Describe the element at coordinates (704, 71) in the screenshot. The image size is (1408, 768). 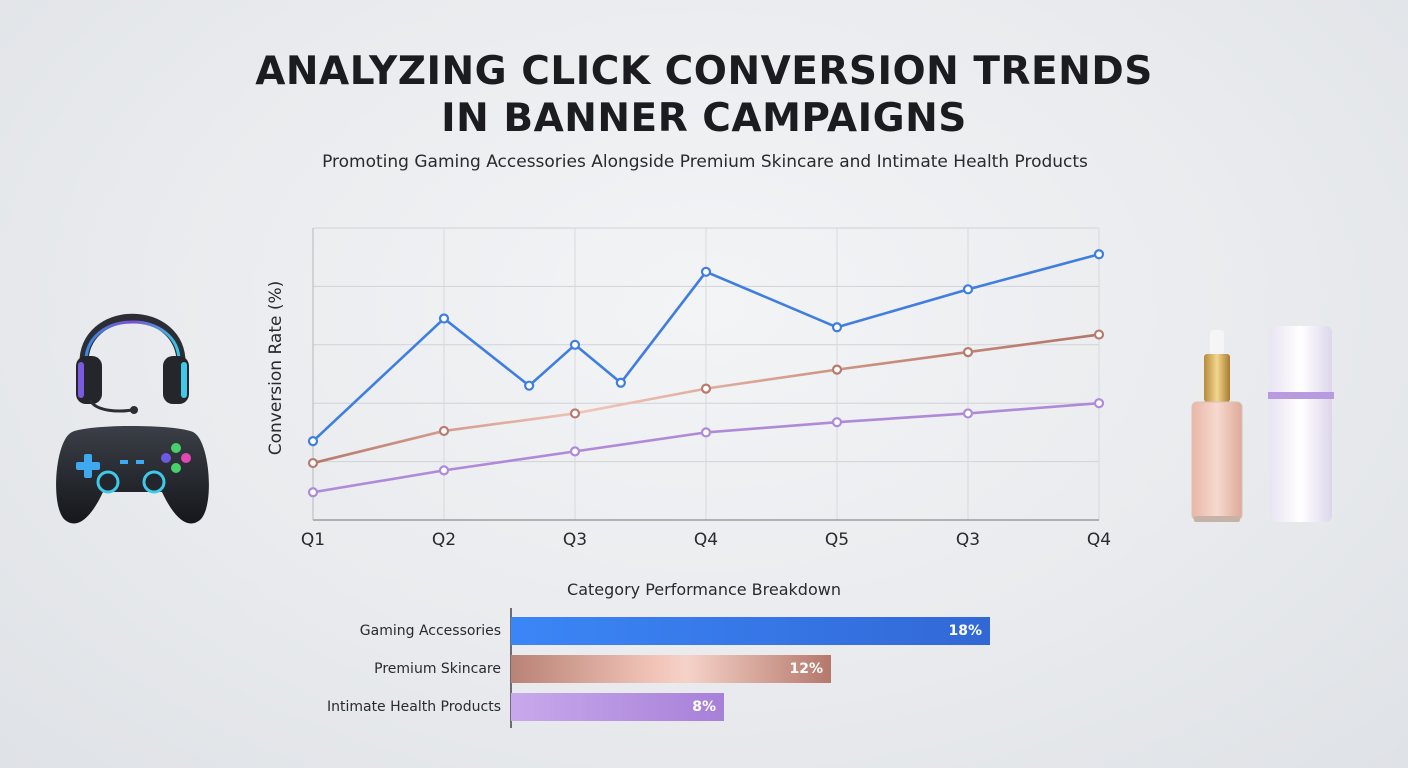
I see `title-line-1: ANALYZING CLICK CONVERSION TRENDS` at that location.